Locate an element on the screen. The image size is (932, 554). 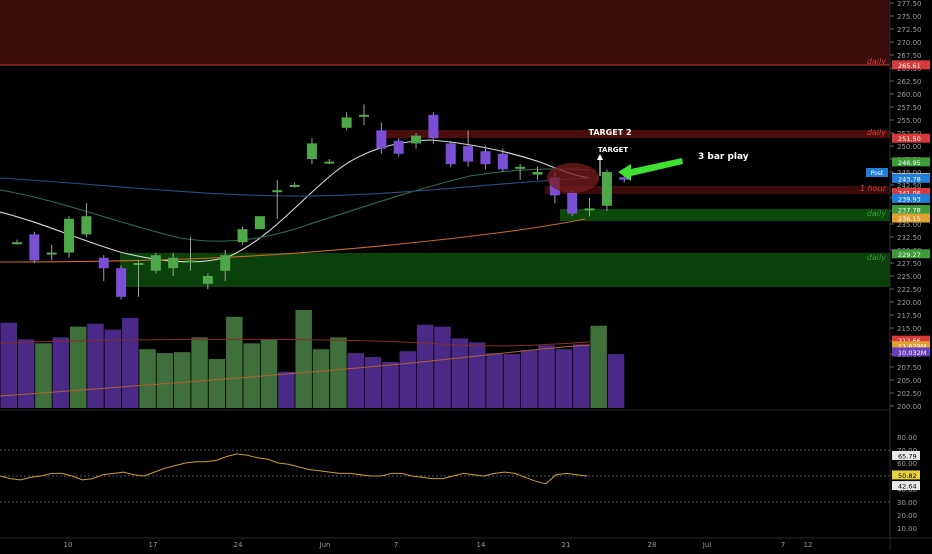
price-tick-label: 255.00 is located at coordinates (909, 121).